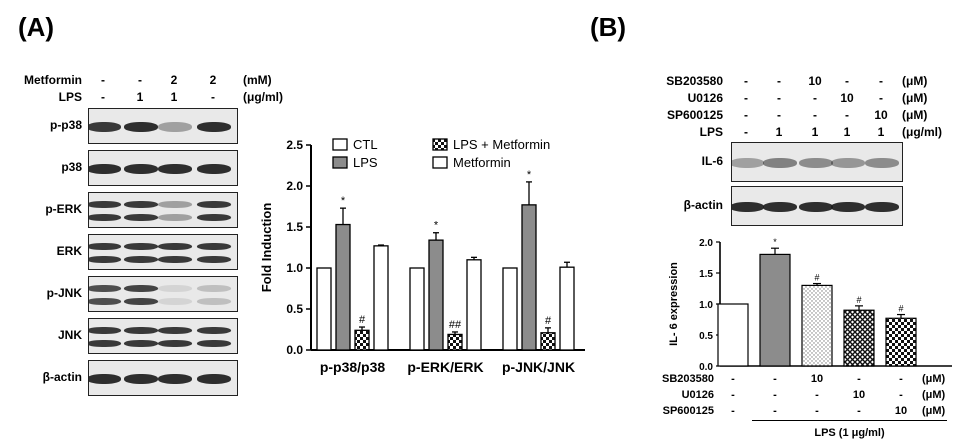 The height and width of the screenshot is (445, 980). What do you see at coordinates (674, 304) in the screenshot?
I see `y-axis-label: IL- 6 expression` at bounding box center [674, 304].